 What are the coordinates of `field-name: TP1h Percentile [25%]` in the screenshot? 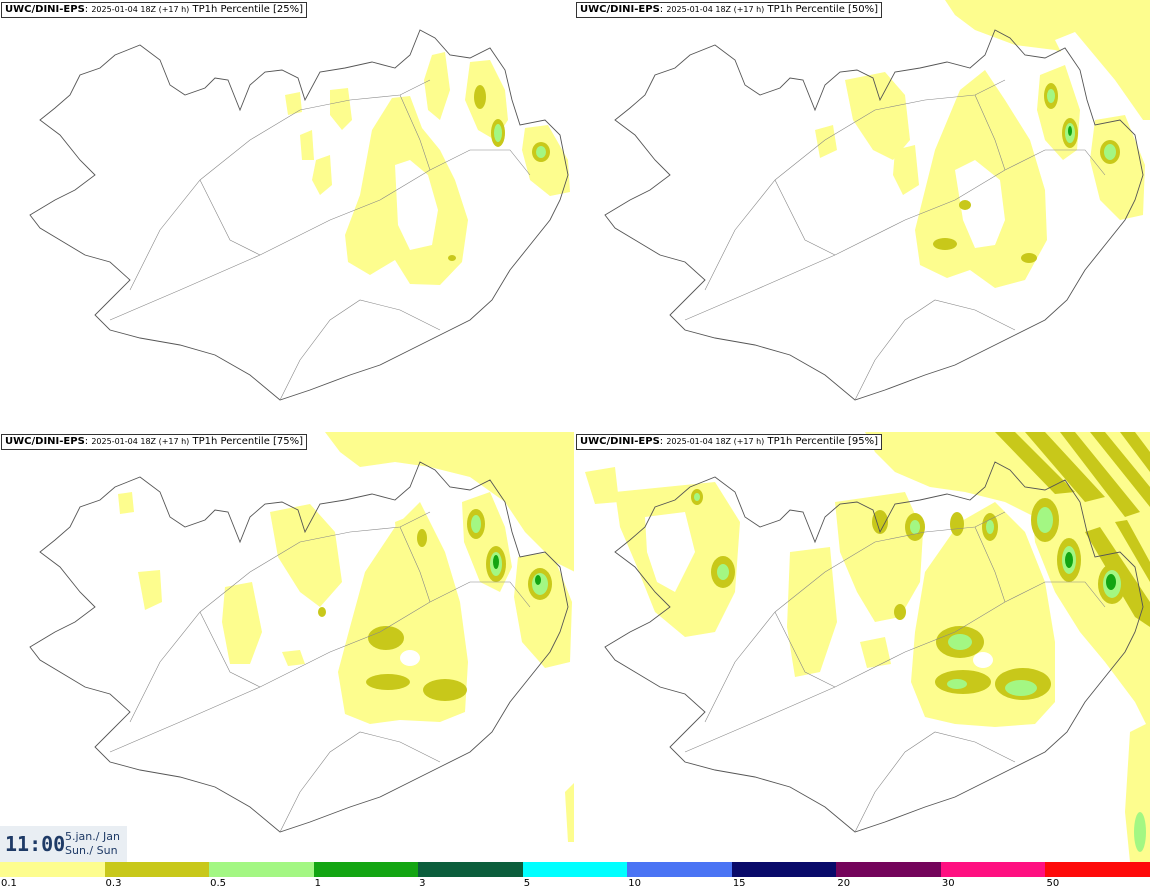 It's located at (248, 9).